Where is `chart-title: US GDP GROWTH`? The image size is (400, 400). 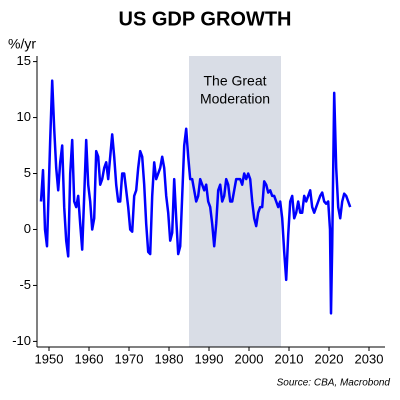 chart-title: US GDP GROWTH is located at coordinates (205, 19).